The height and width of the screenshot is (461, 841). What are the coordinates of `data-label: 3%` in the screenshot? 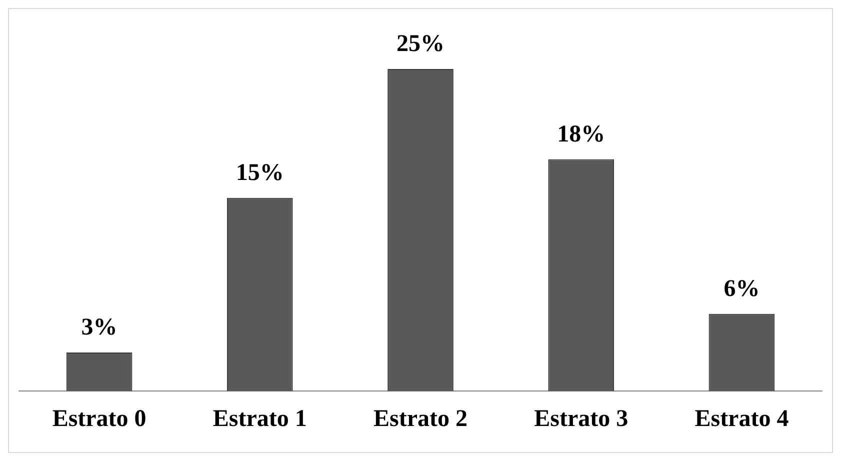 It's located at (99, 327).